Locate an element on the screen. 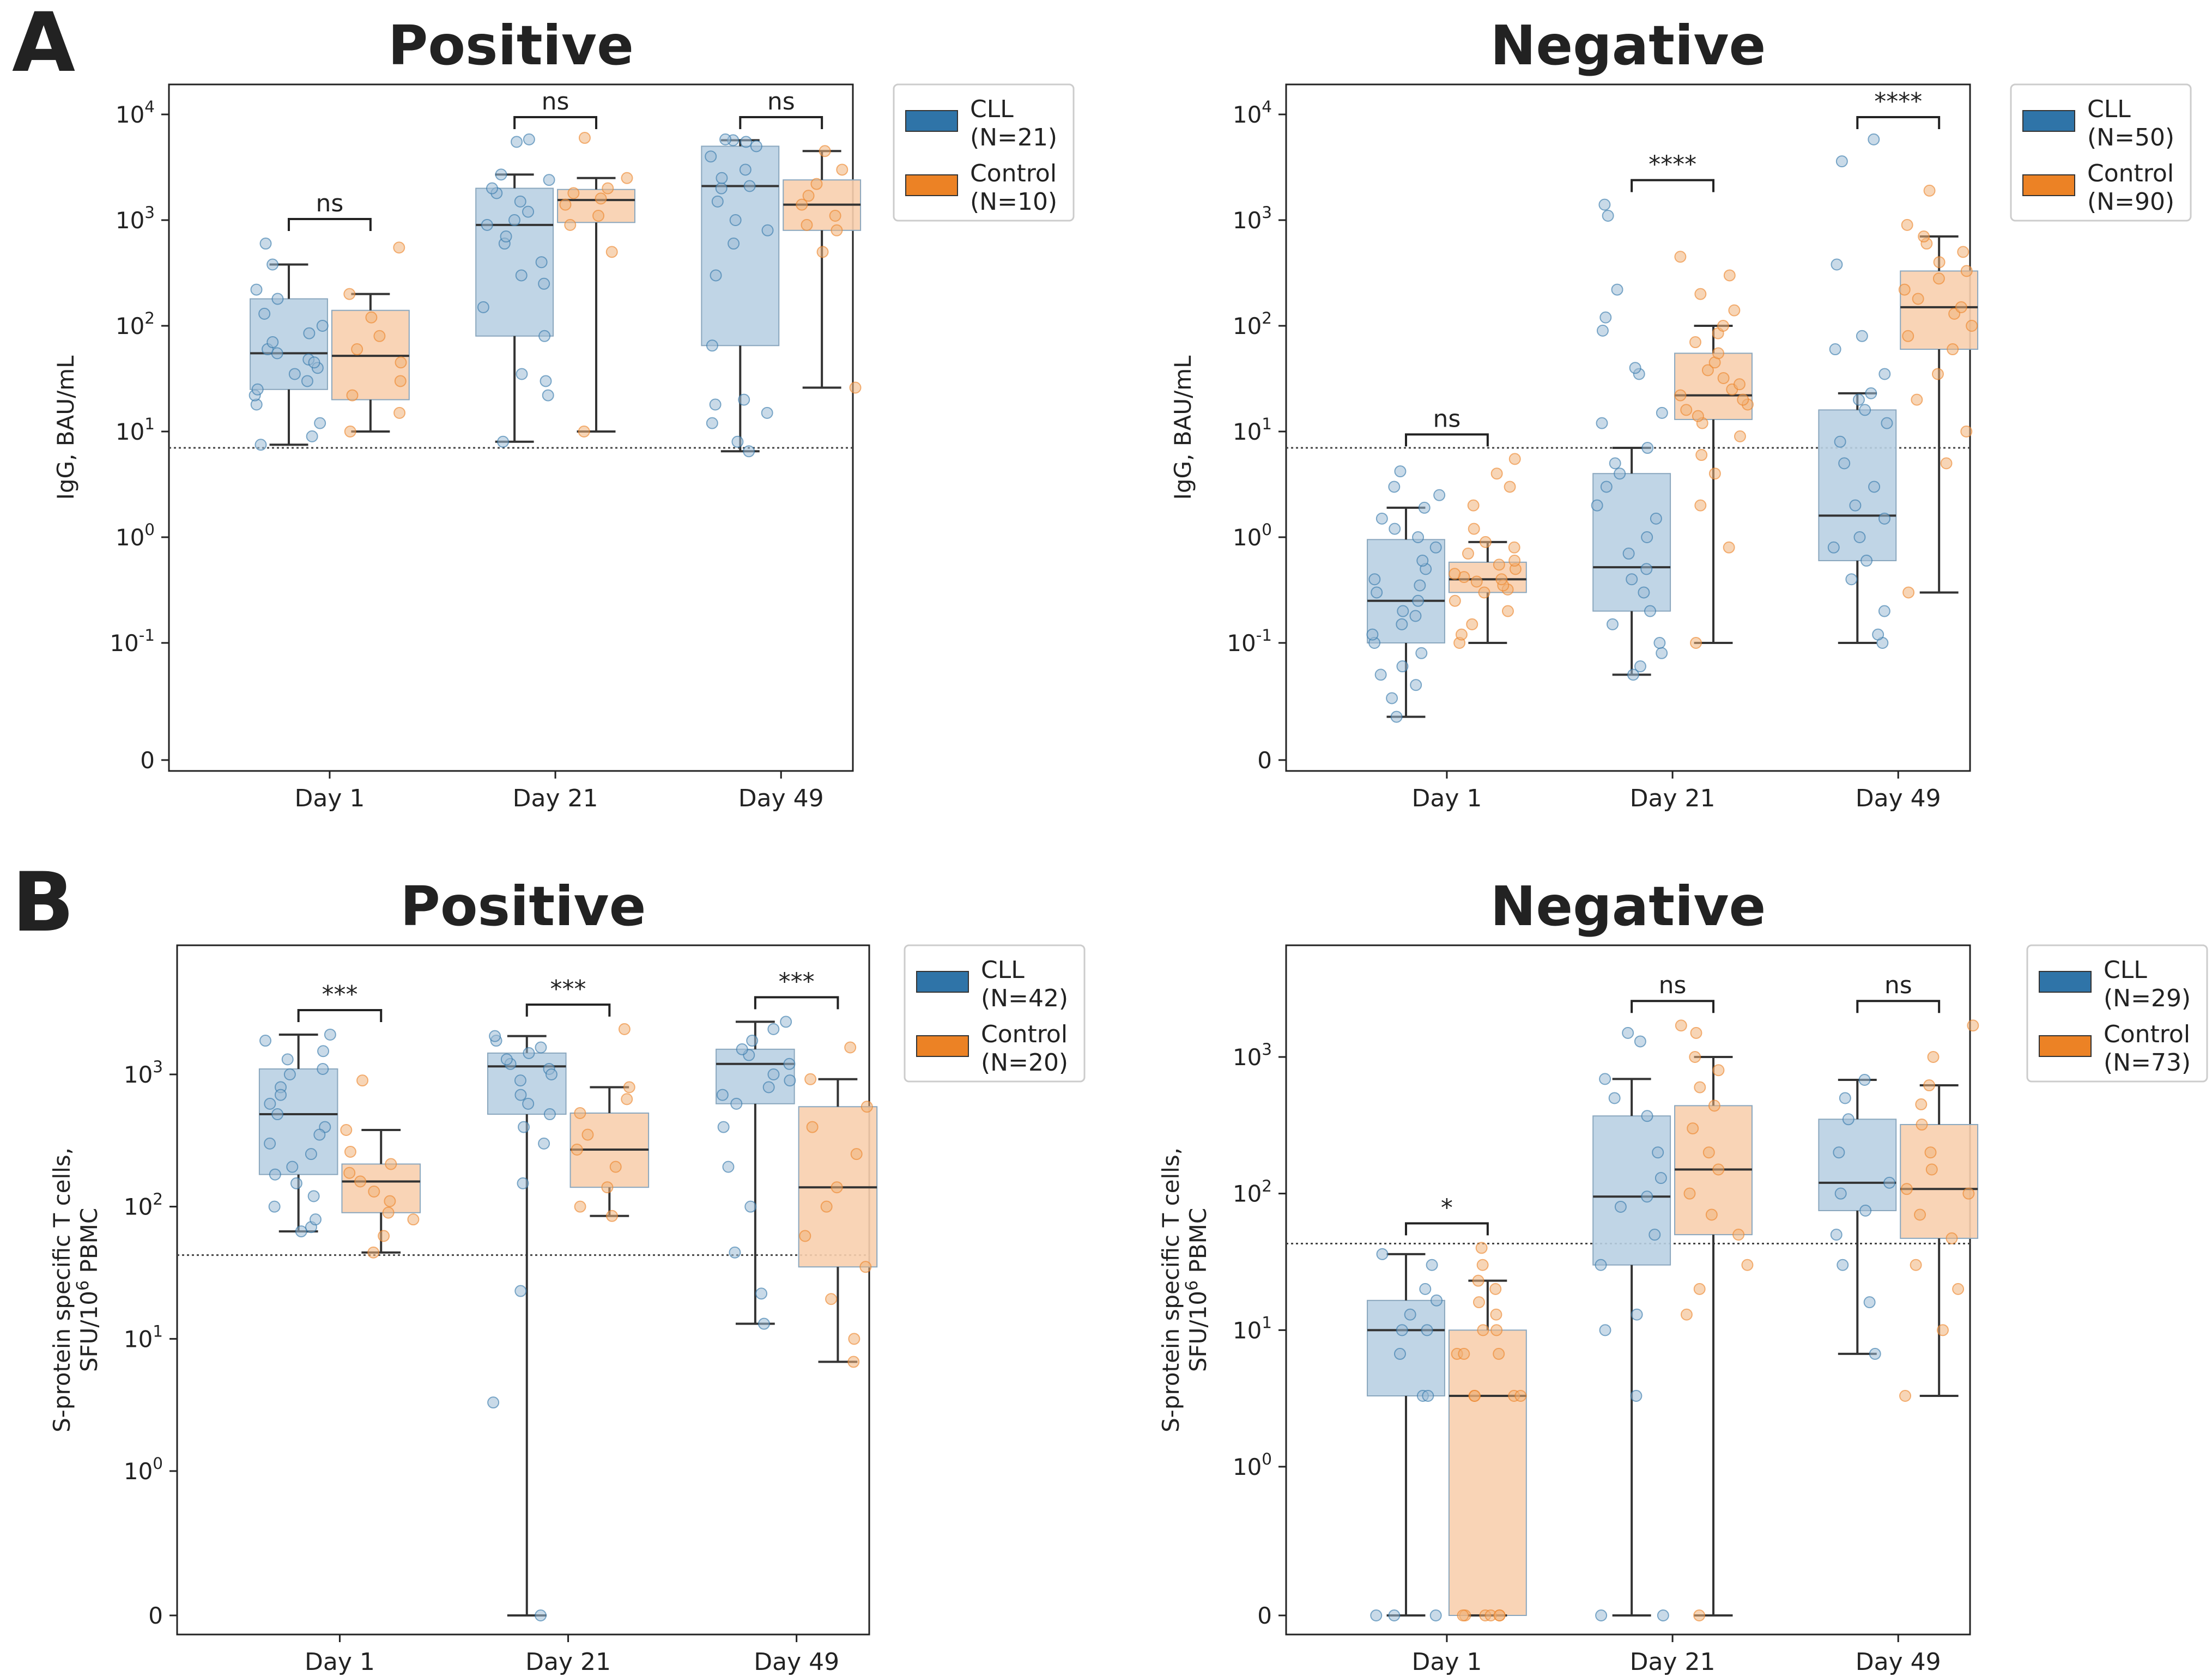 The image size is (2212, 1677). significance-label: * is located at coordinates (1447, 1208).